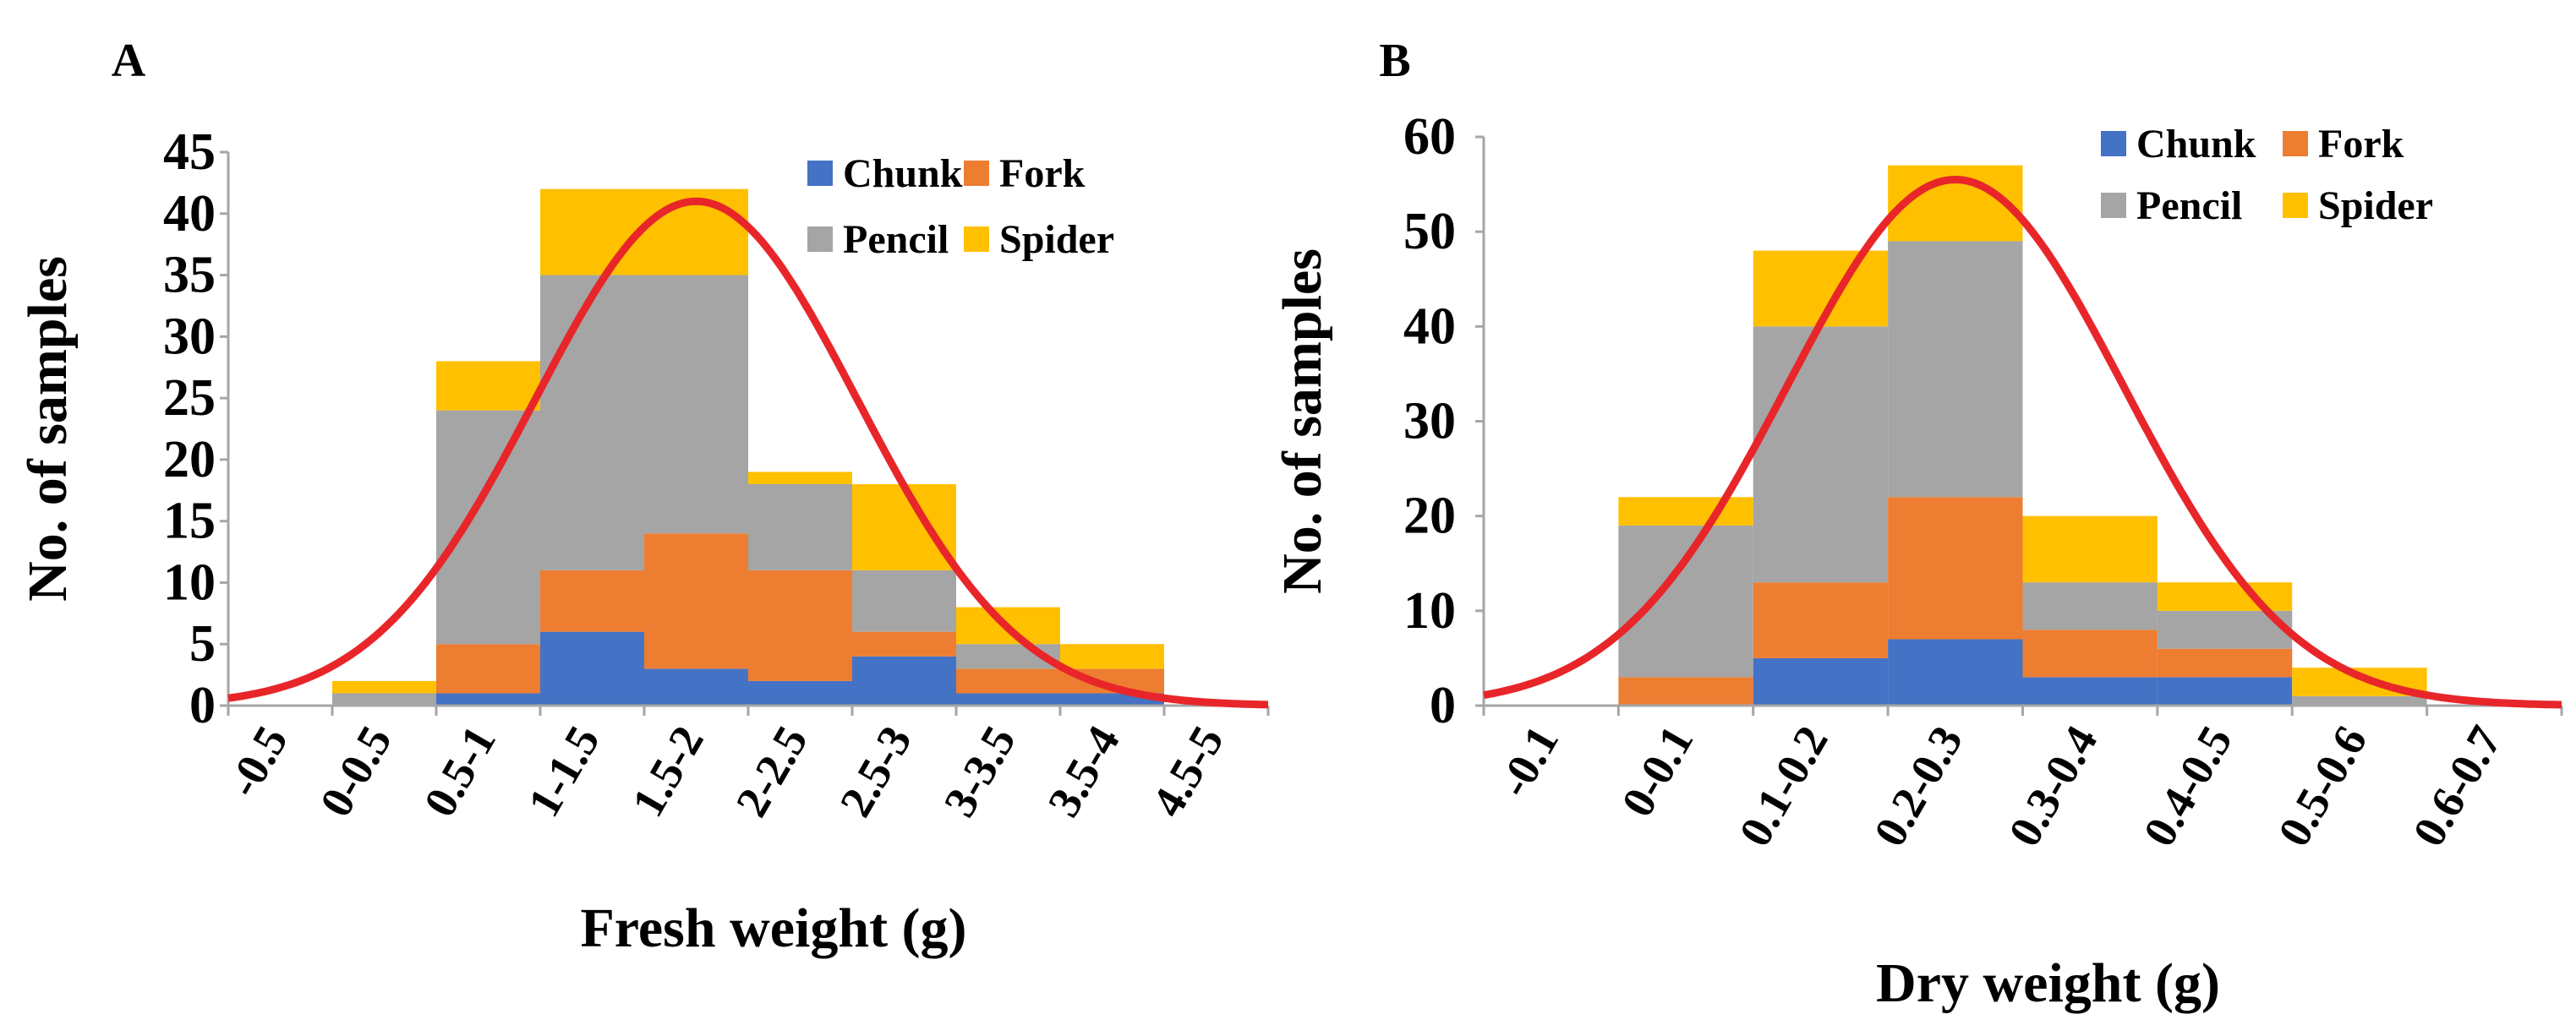 The width and height of the screenshot is (2576, 1036). I want to click on x-tick-label: -0.5, so click(257, 761).